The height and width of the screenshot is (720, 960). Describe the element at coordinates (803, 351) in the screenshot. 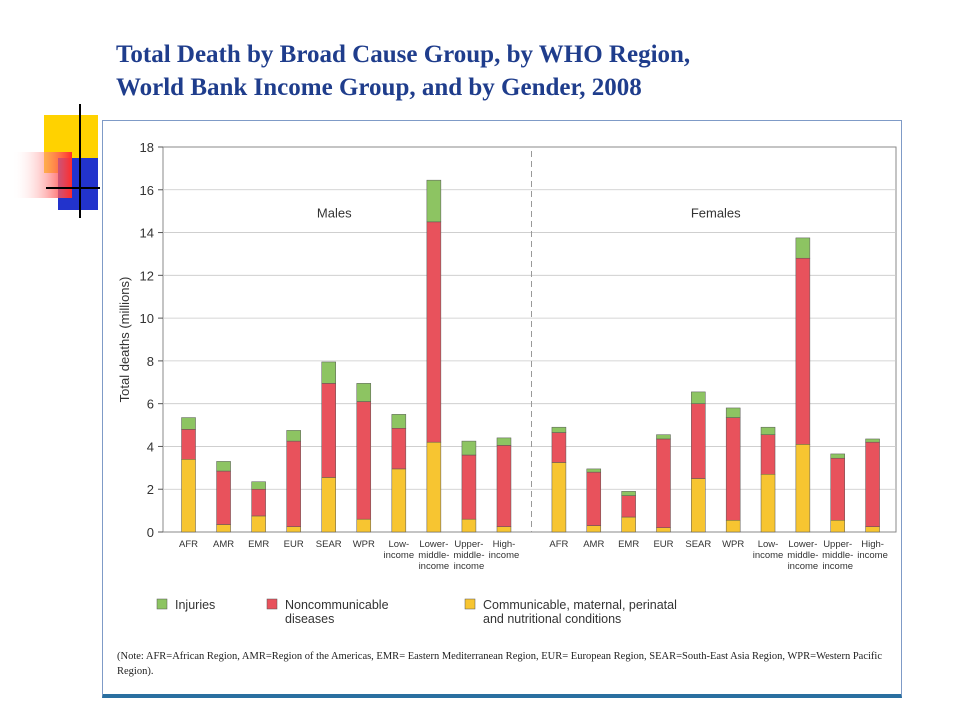

I see `bar-females-lower-middle-income-noncommunicable` at that location.